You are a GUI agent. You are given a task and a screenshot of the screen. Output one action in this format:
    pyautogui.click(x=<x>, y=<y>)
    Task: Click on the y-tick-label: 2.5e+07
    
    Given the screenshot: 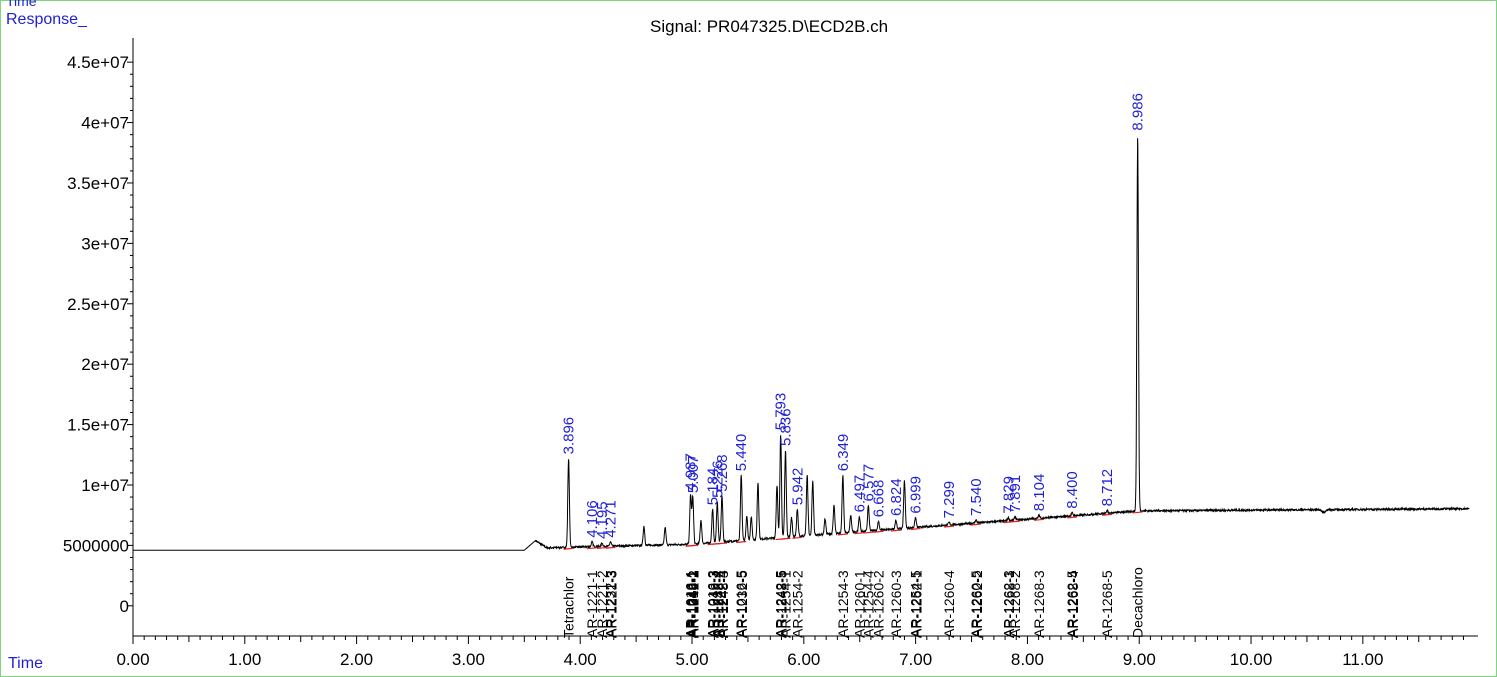 What is the action you would take?
    pyautogui.click(x=98, y=304)
    